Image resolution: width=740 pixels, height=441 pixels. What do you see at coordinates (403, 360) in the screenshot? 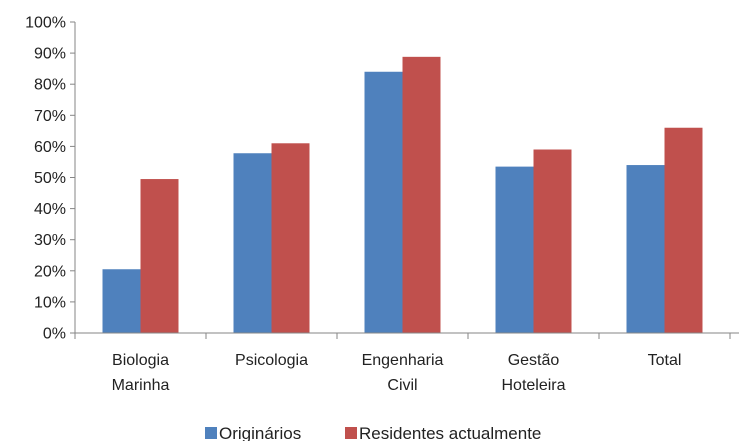
I see `x-category-label: Engenharia` at bounding box center [403, 360].